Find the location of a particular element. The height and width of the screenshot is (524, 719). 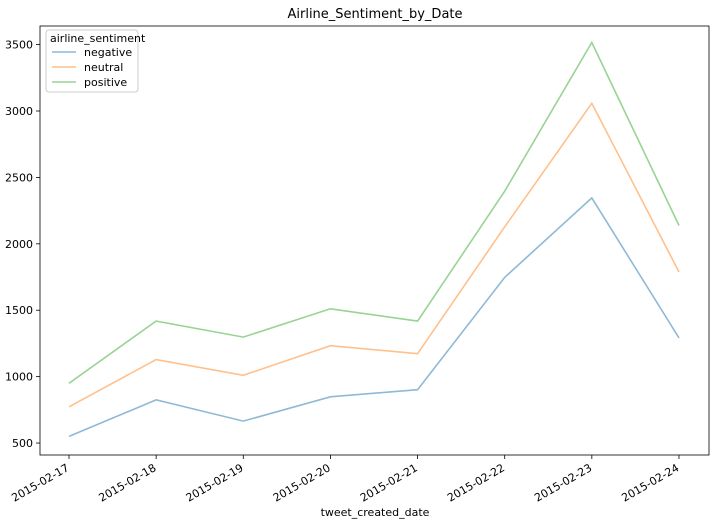

y-axis: 500 1000 1500 2000 2500 3000 3500 is located at coordinates (22, 244).